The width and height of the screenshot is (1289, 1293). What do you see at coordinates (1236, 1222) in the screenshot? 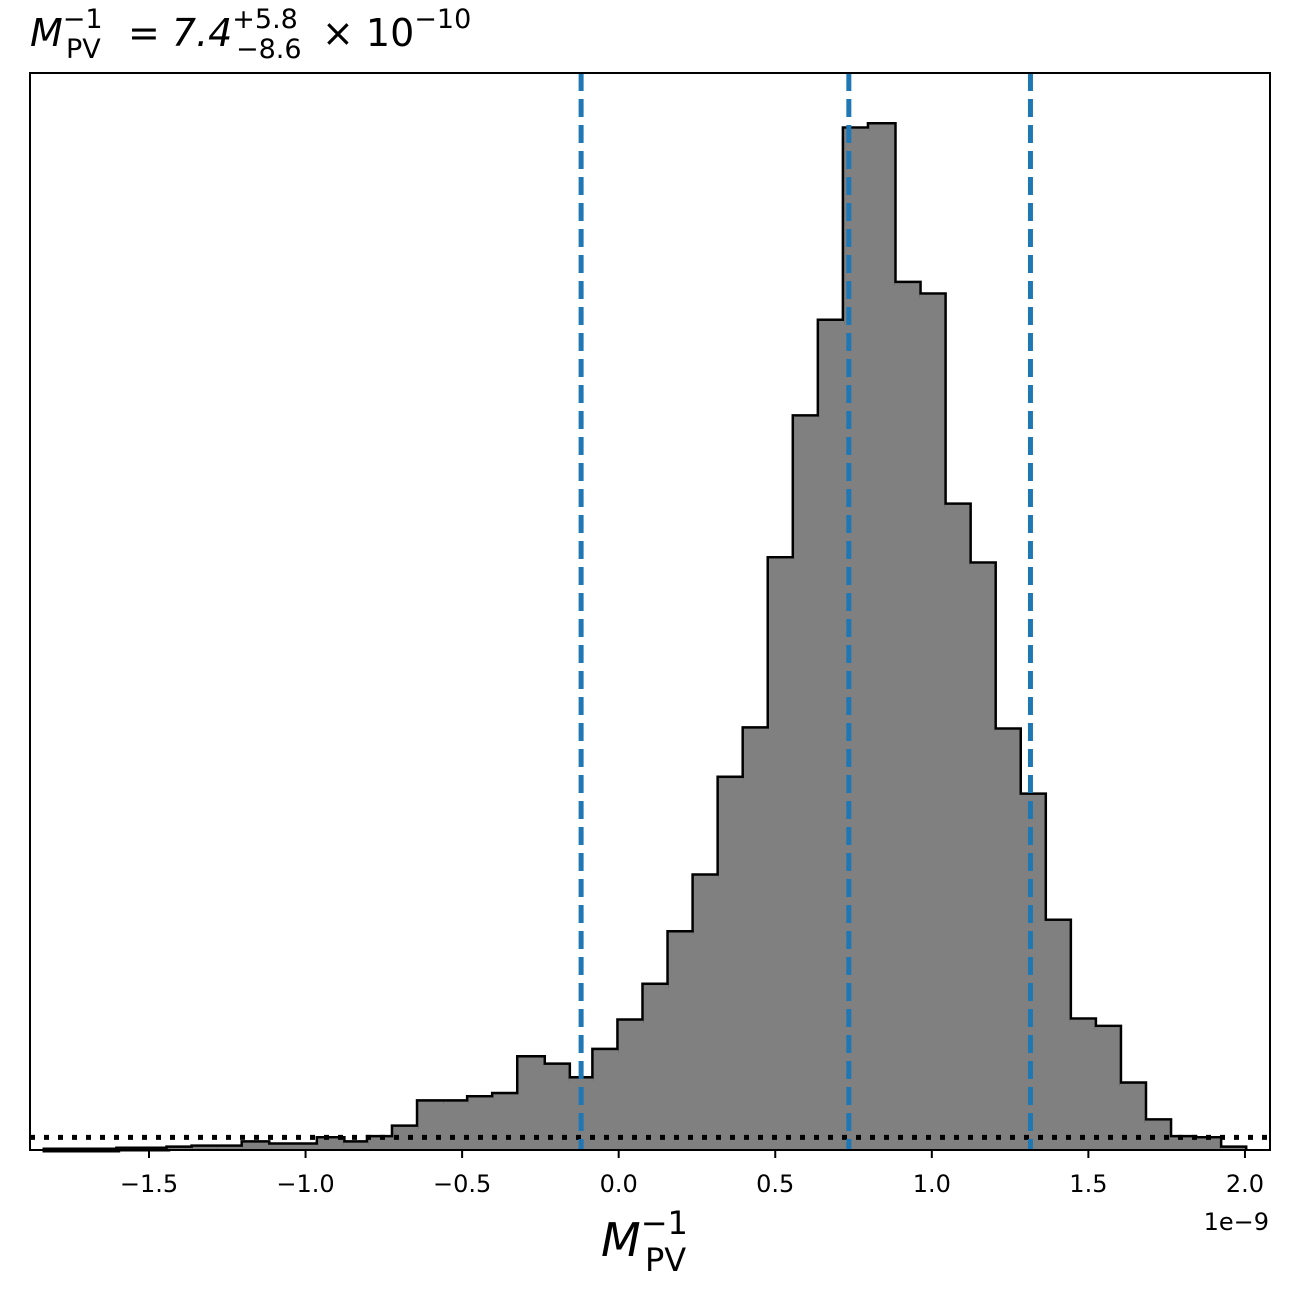
I see `x-axis-offset-text: 1e−9` at bounding box center [1236, 1222].